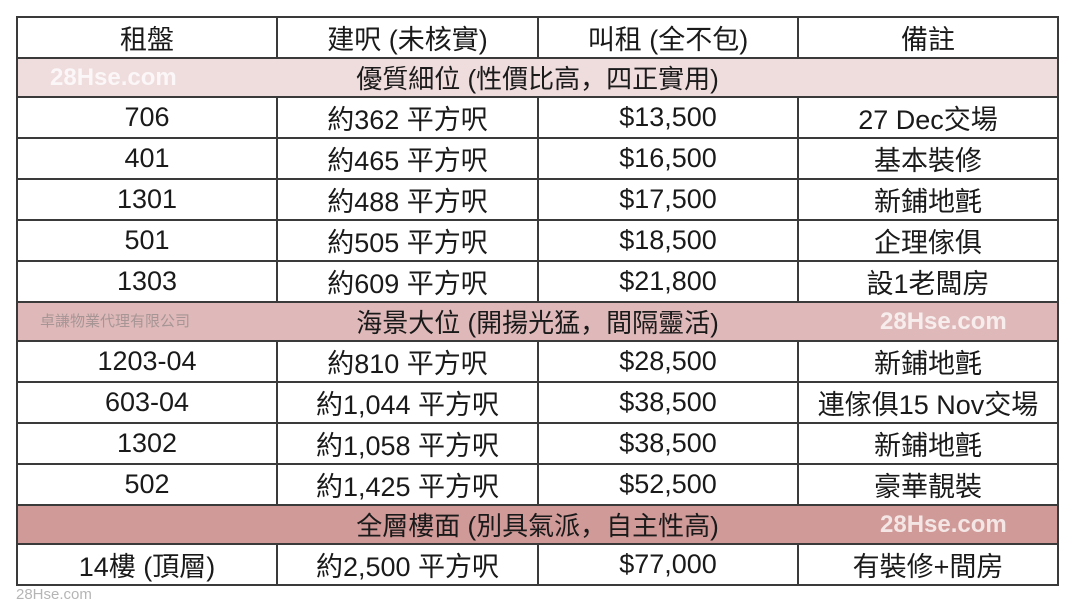 The width and height of the screenshot is (1077, 603). I want to click on table-row: 502 約1,425 平方呎 $52,500 豪華靚裝, so click(537, 484).